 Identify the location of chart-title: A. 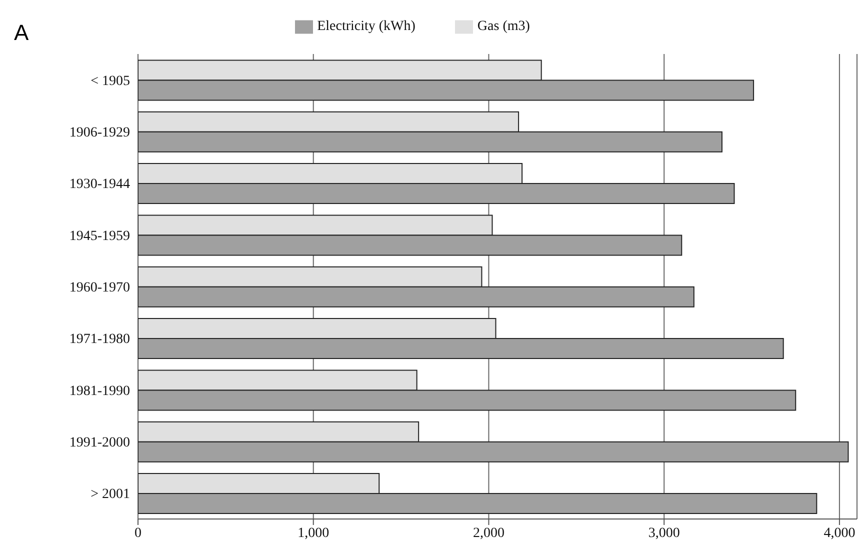
(21, 33).